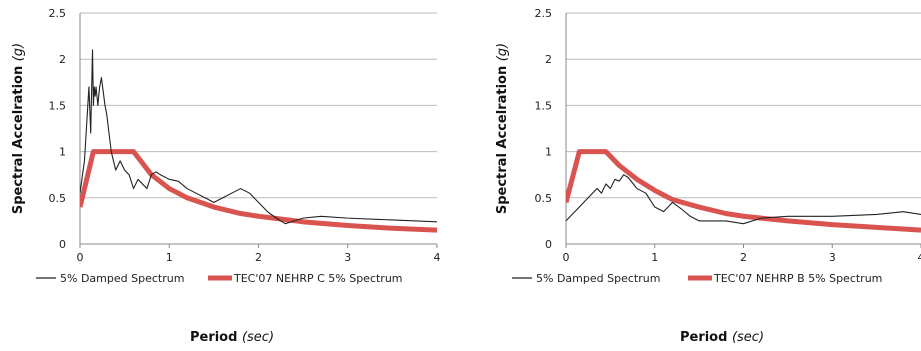  Describe the element at coordinates (743, 199) in the screenshot. I see `series-damped-spectrum-line` at that location.